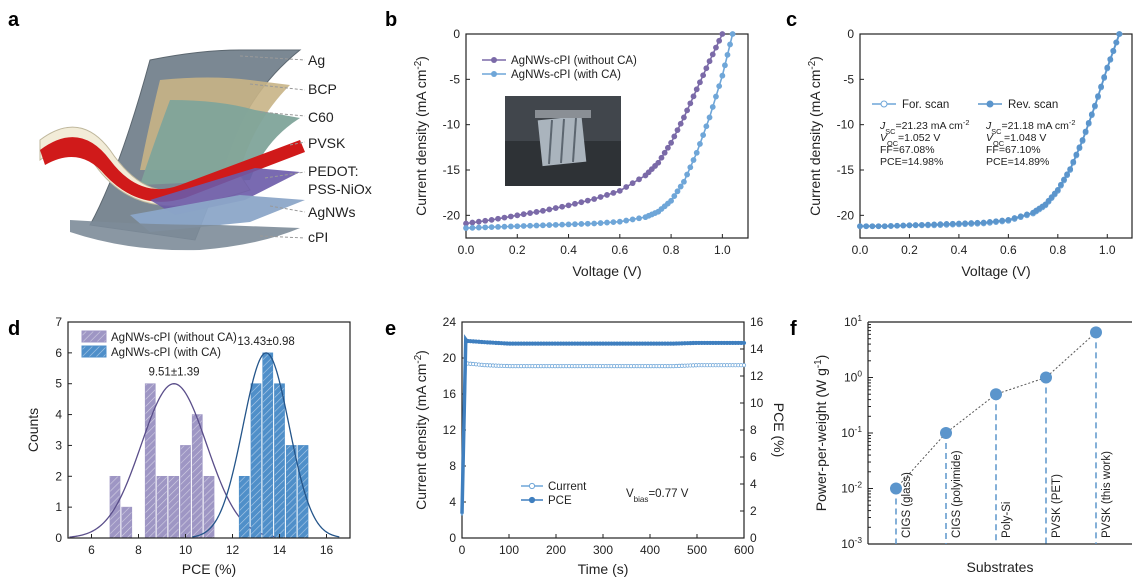  What do you see at coordinates (225, 191) in the screenshot?
I see `layer-pedot-shape` at bounding box center [225, 191].